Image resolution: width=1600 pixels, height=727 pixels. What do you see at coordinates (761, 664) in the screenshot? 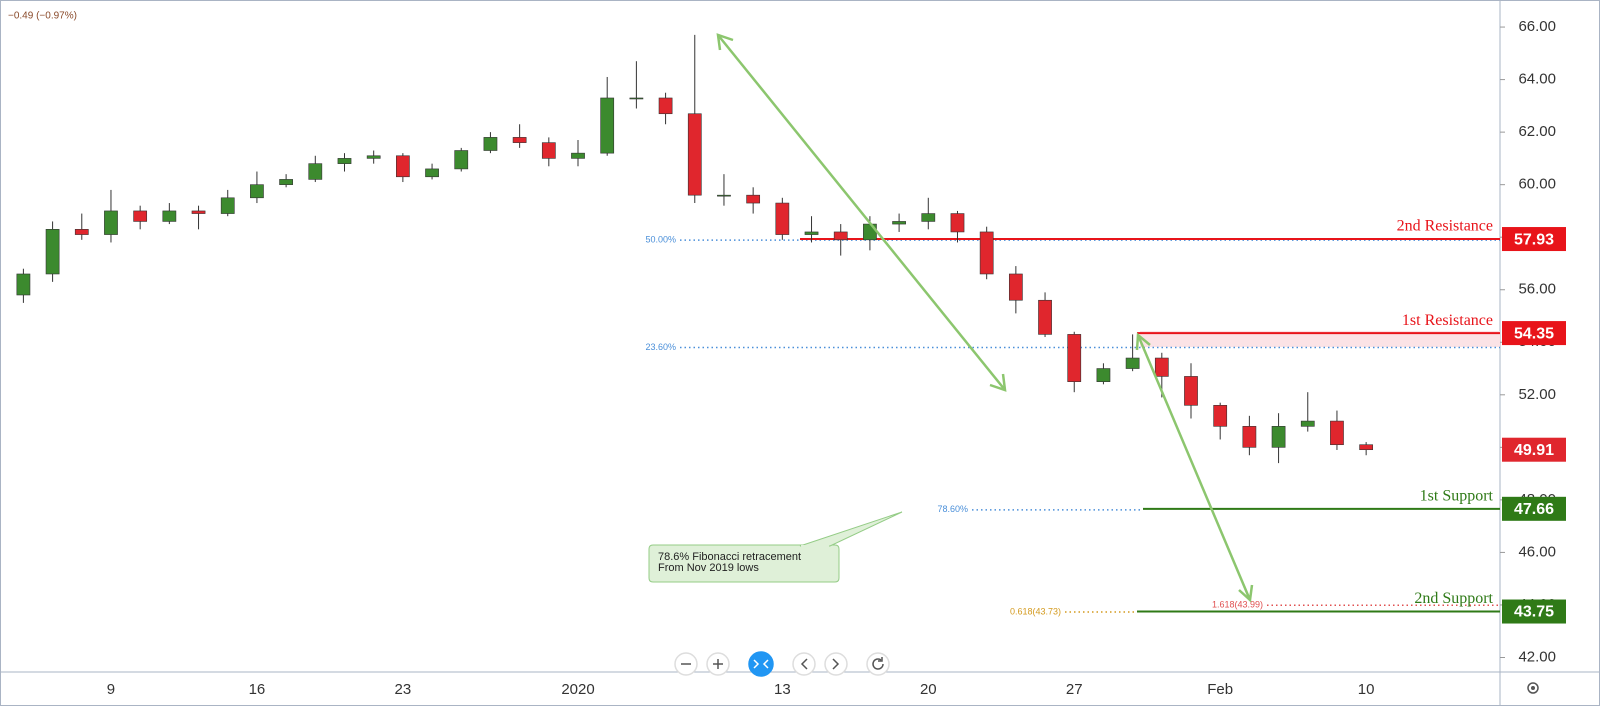
I see `reset-scale-button` at bounding box center [761, 664].